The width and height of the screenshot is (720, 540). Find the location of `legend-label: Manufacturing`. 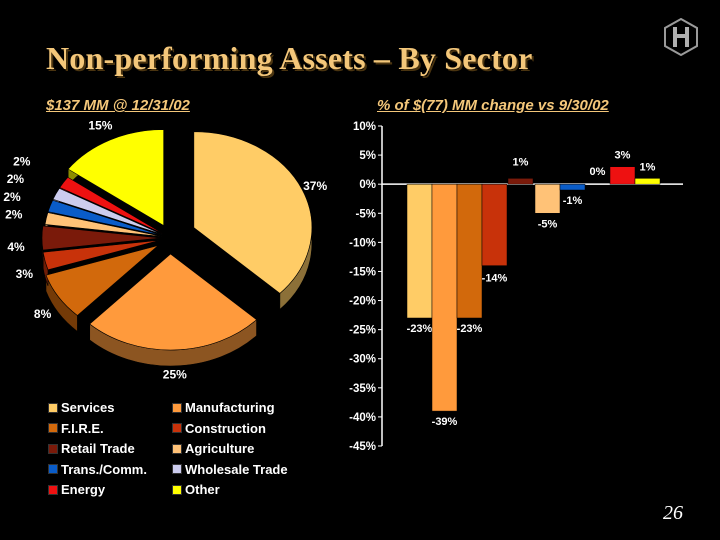

legend-label: Manufacturing is located at coordinates (230, 407).